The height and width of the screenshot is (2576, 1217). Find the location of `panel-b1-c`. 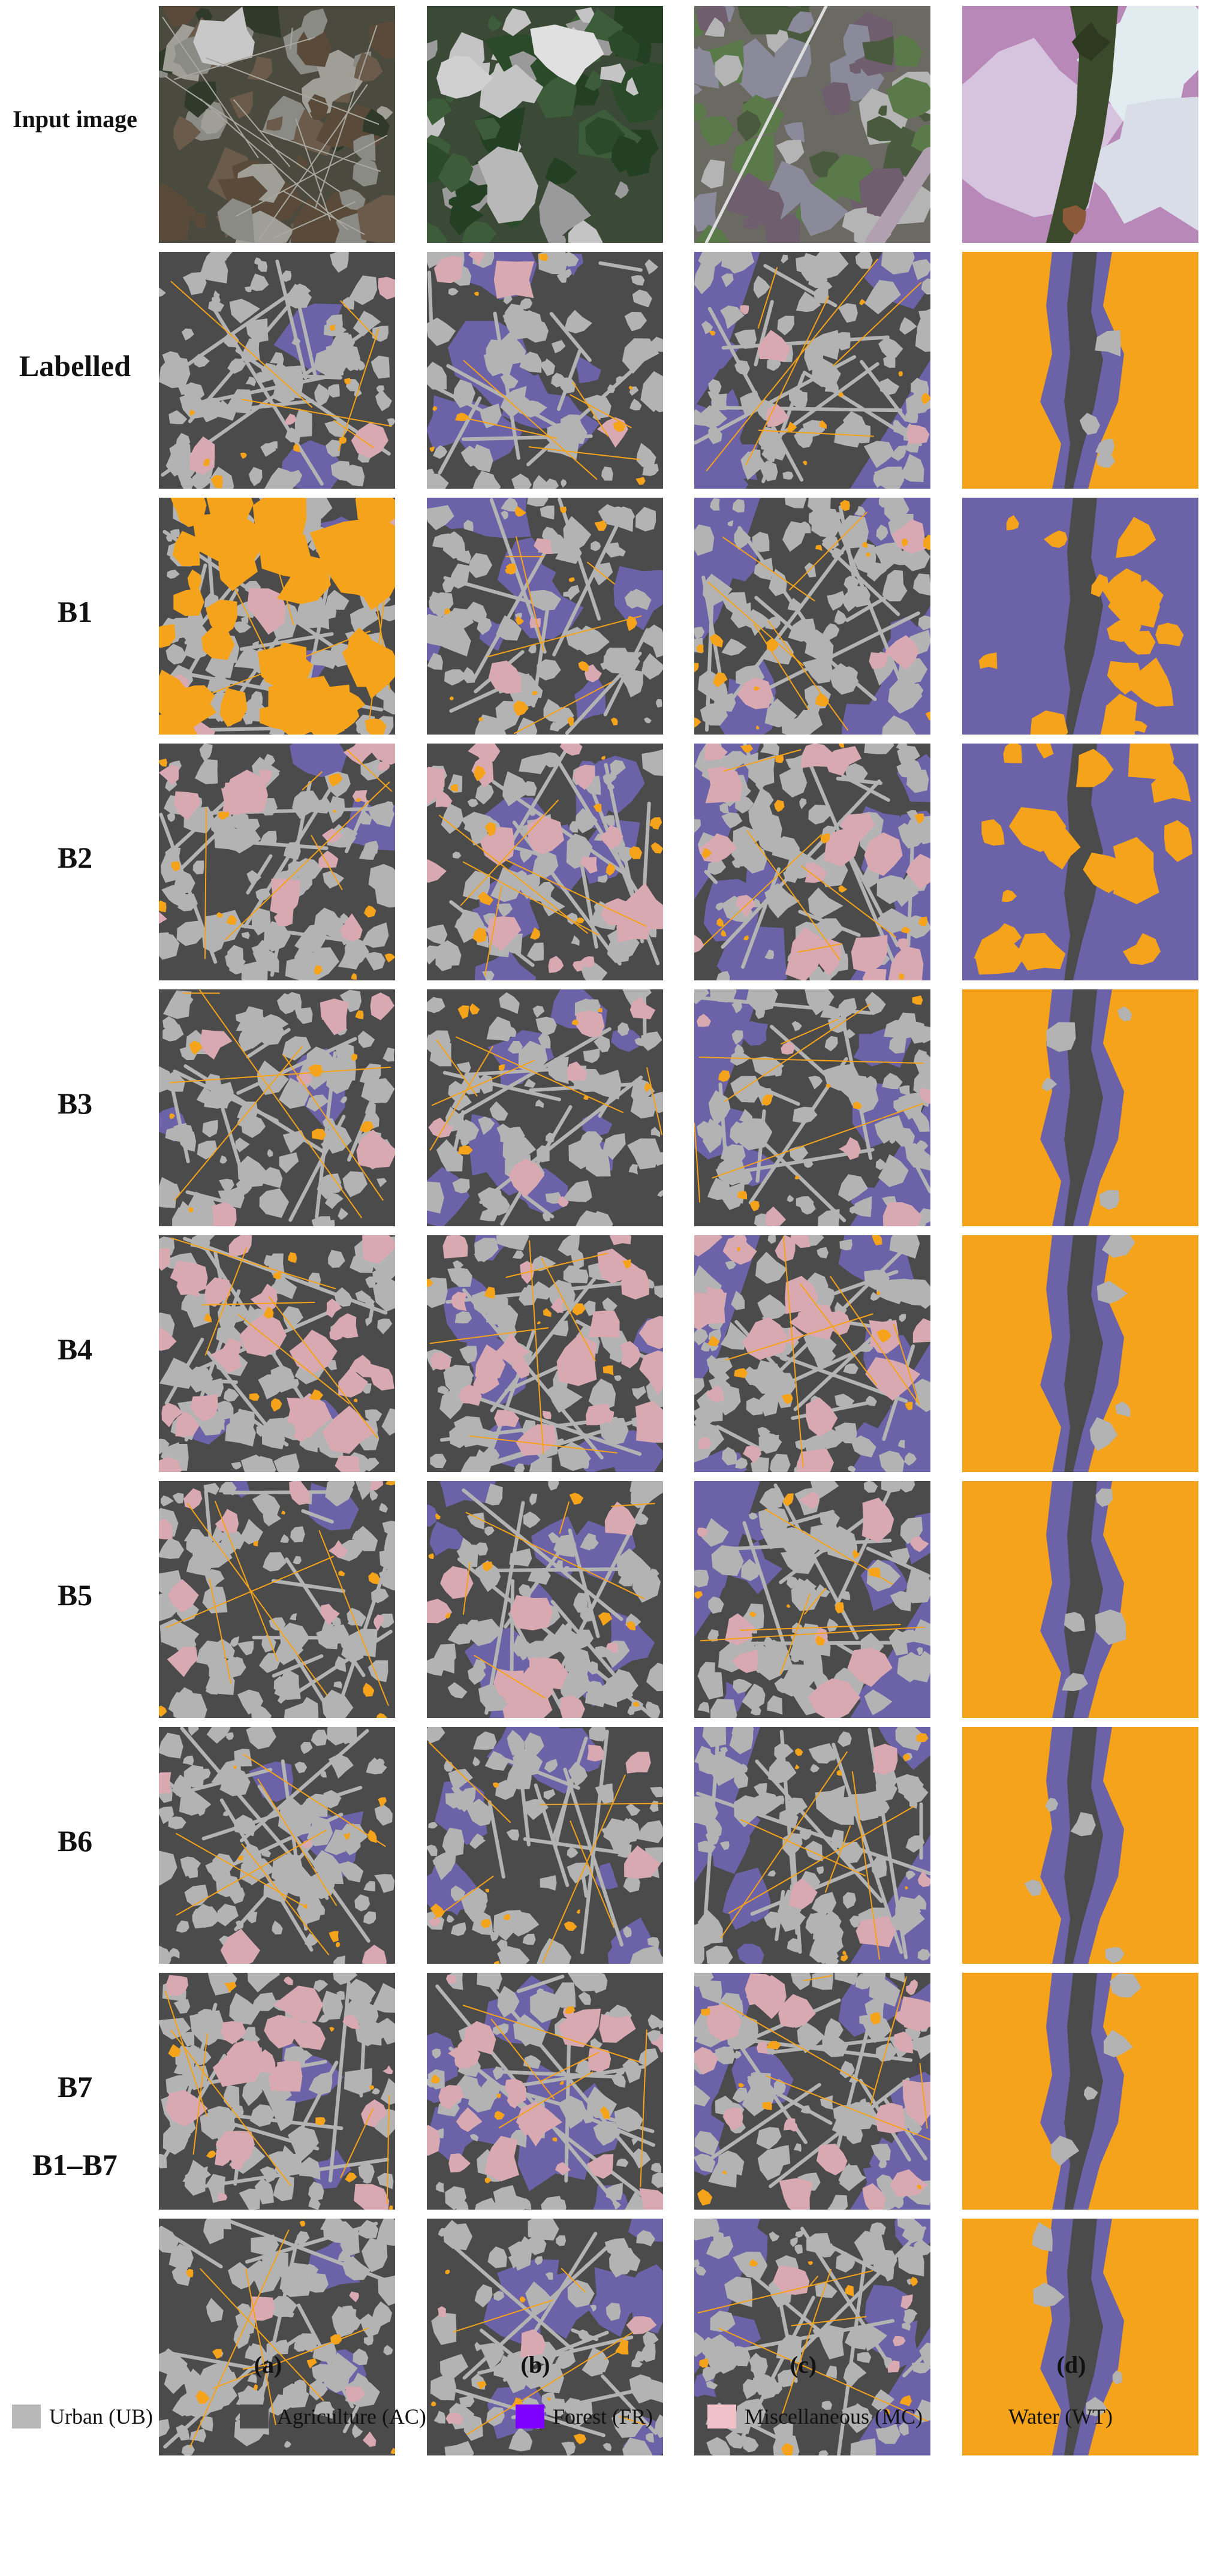

panel-b1-c is located at coordinates (812, 617).